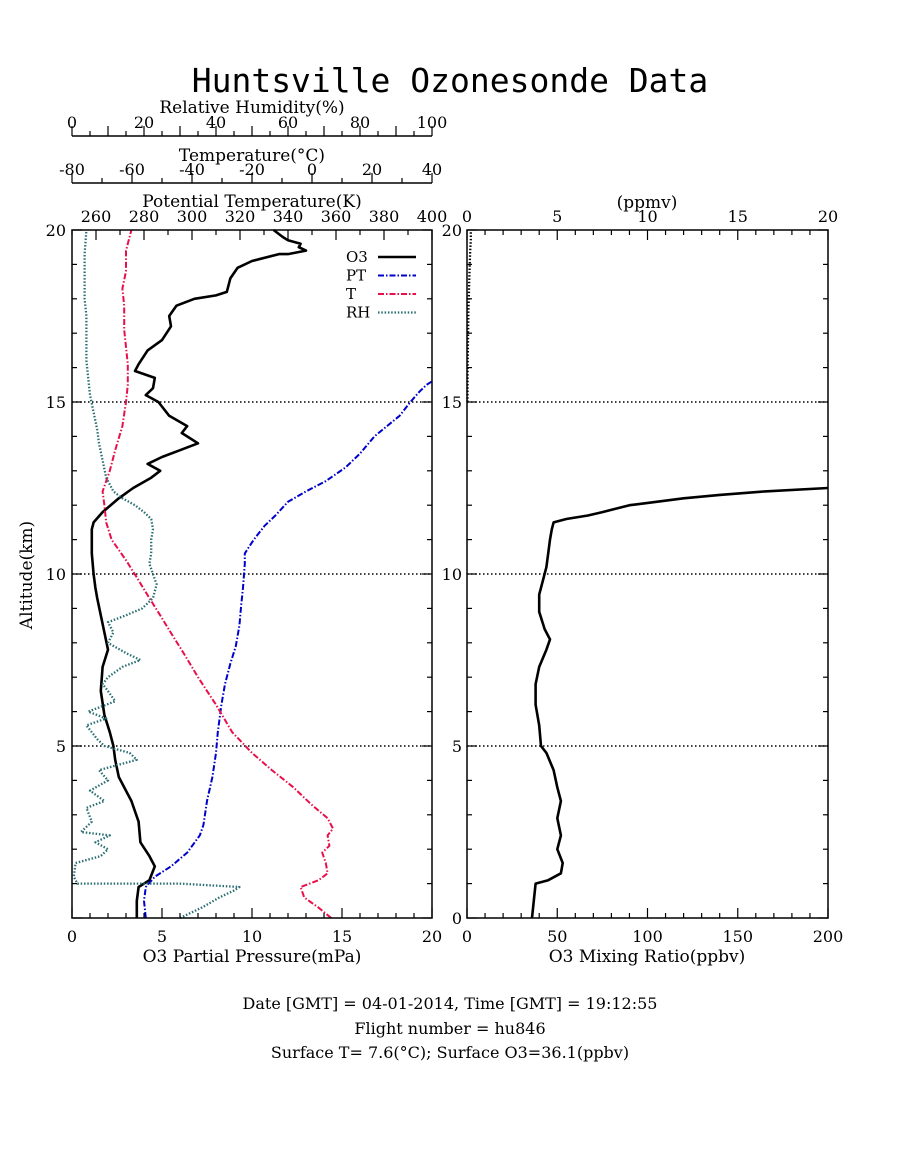 Image resolution: width=900 pixels, height=1150 pixels. Describe the element at coordinates (432, 169) in the screenshot. I see `t-tick-label-40: 40` at that location.